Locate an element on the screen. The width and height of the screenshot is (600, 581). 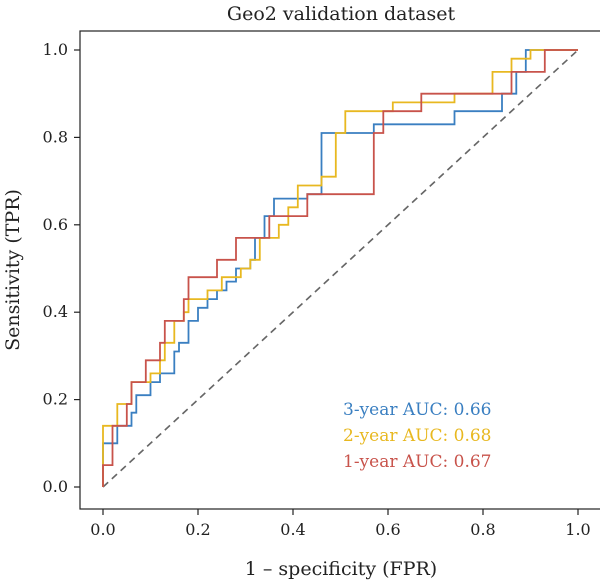
y-tick-label: 0.0 is located at coordinates (55, 486).